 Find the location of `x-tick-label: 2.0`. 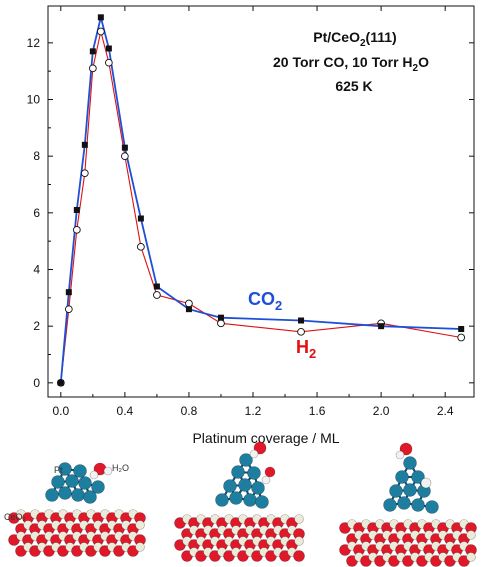

x-tick-label: 2.0 is located at coordinates (381, 411).